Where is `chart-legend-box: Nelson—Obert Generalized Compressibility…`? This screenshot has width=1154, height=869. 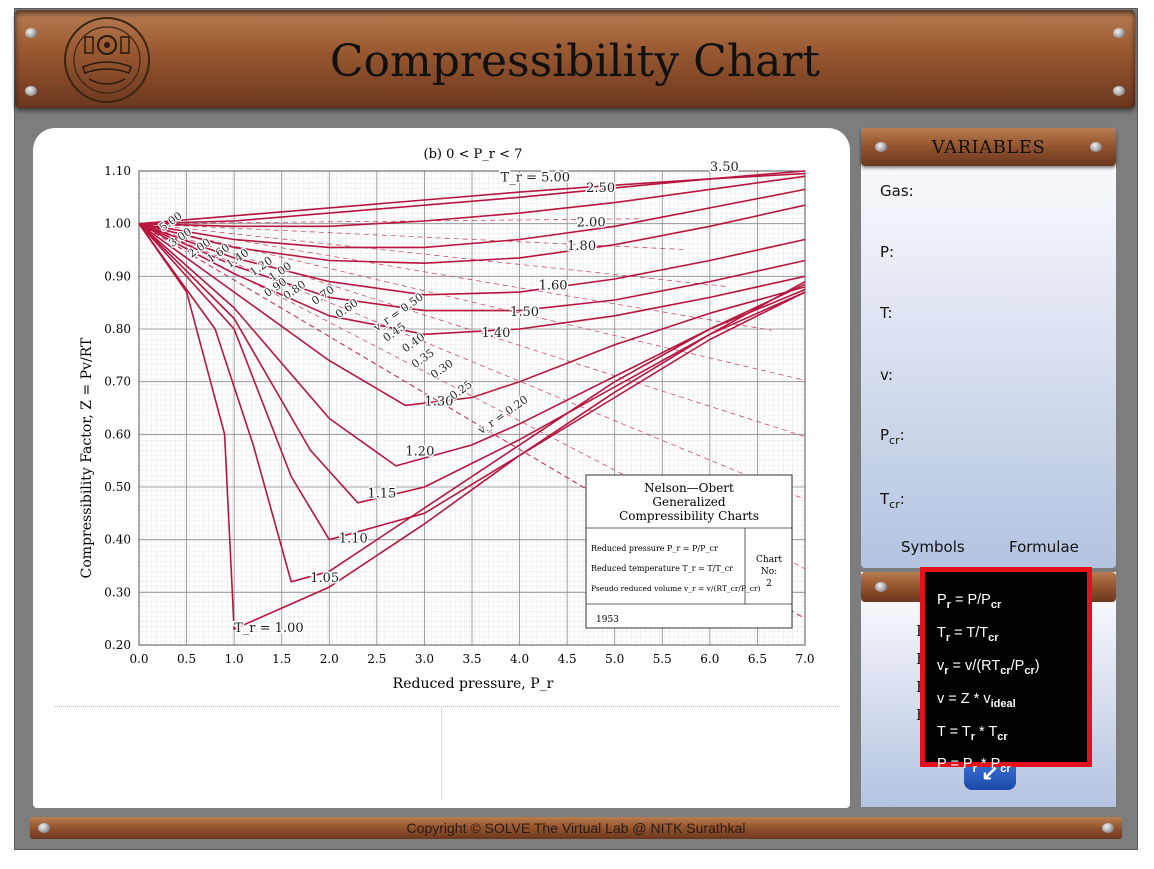
chart-legend-box: Nelson—Obert Generalized Compressibility… is located at coordinates (689, 551).